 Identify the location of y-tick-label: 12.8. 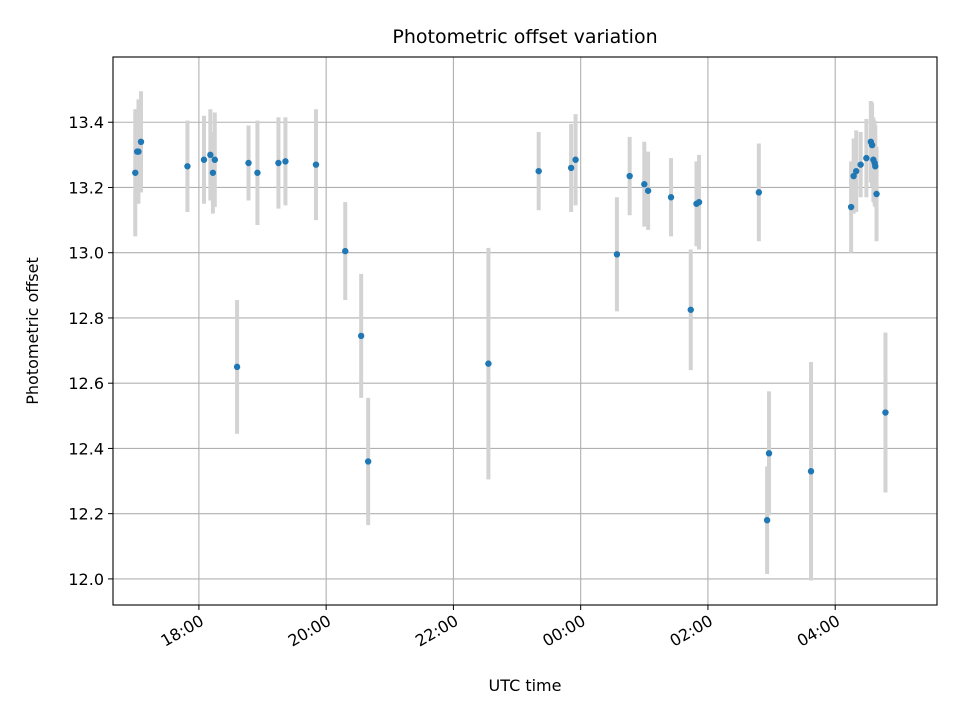
(86, 318).